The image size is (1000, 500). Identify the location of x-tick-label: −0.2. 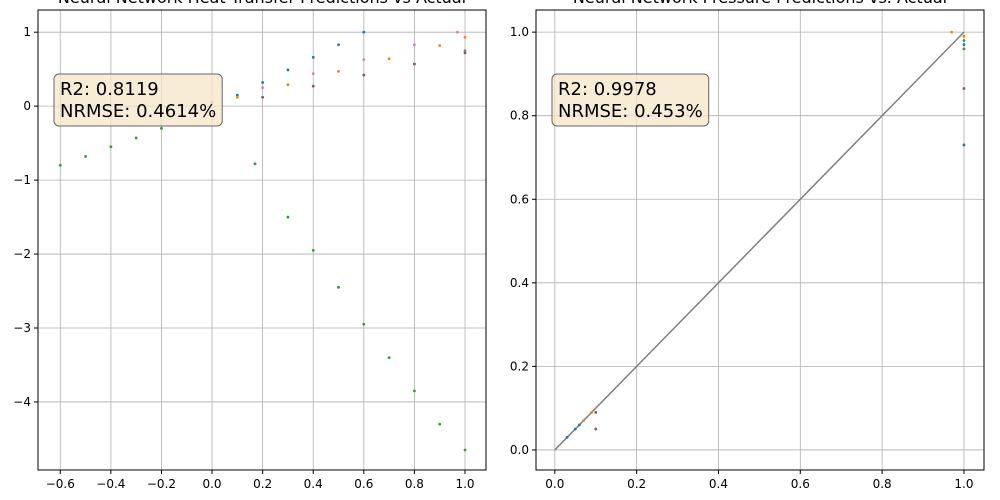
(161, 484).